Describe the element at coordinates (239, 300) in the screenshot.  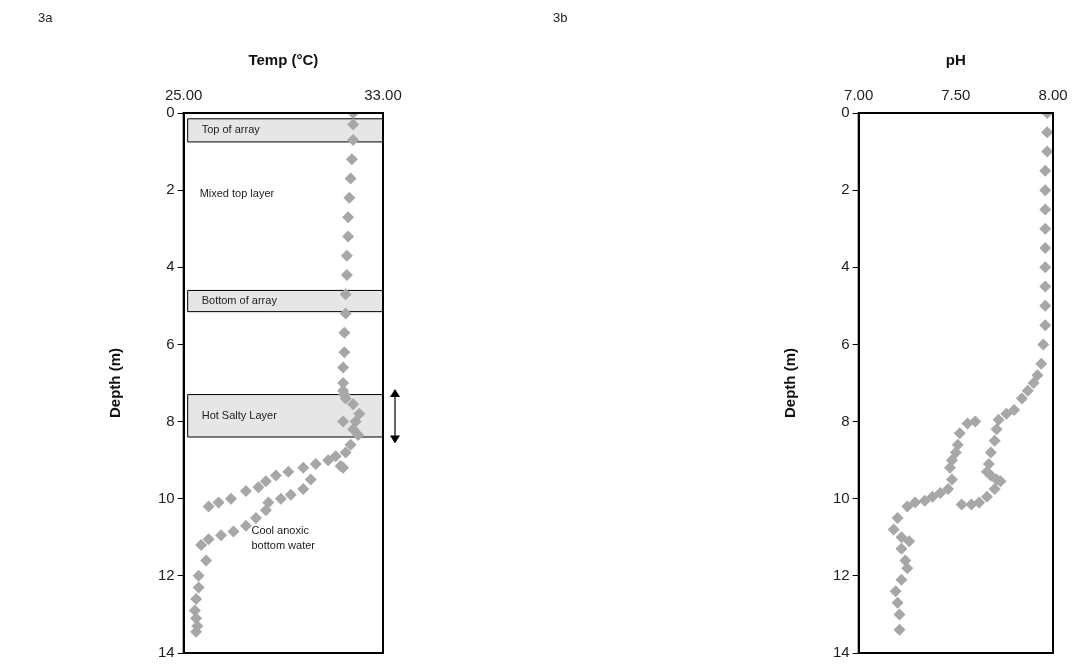
I see `band-label: Bottom of array` at that location.